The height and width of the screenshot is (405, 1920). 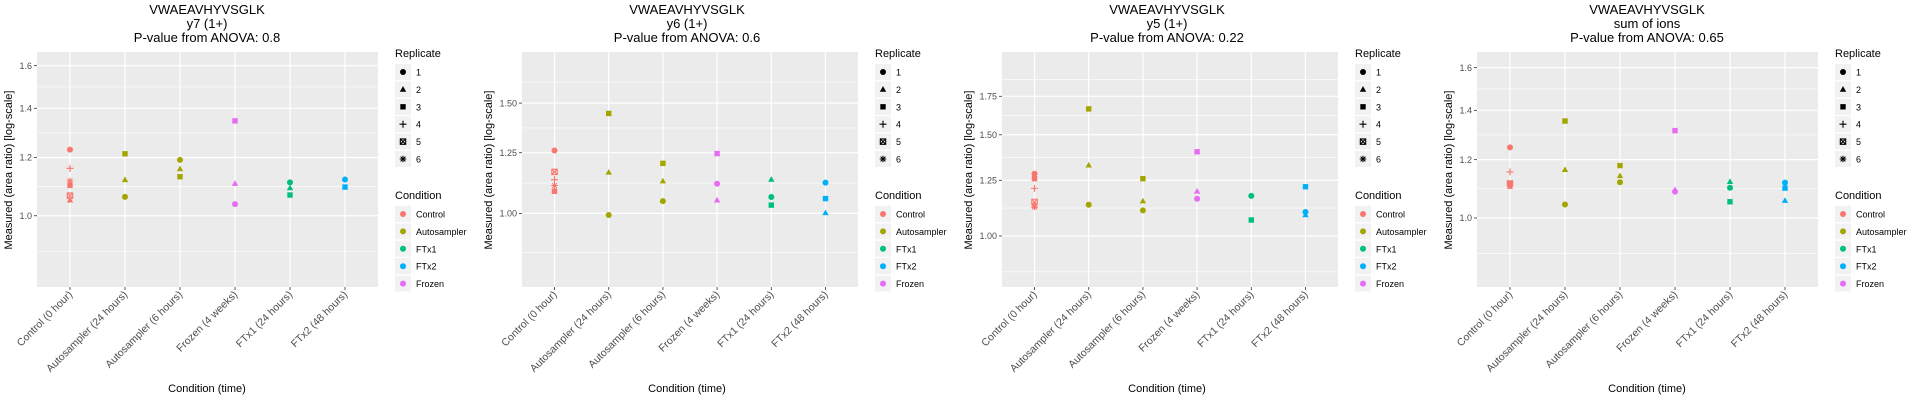 I want to click on data-point-frozen-rep2, so click(x=235, y=183).